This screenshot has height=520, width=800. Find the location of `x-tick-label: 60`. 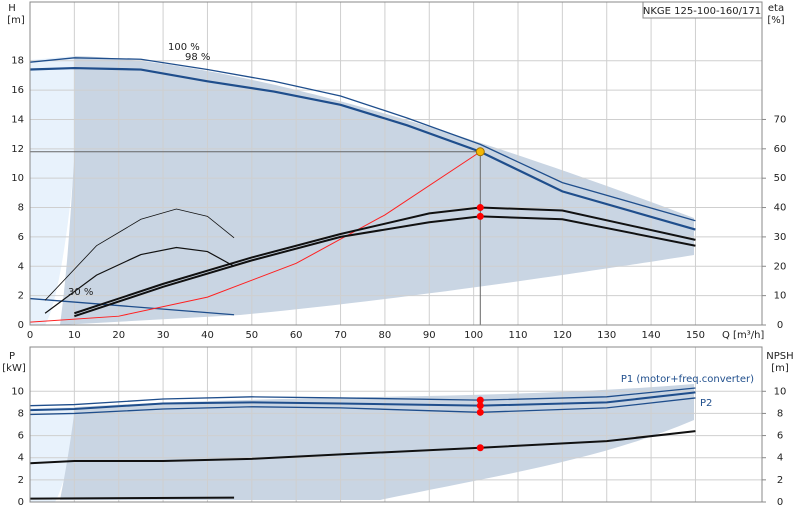

x-tick-label: 60 is located at coordinates (296, 335).